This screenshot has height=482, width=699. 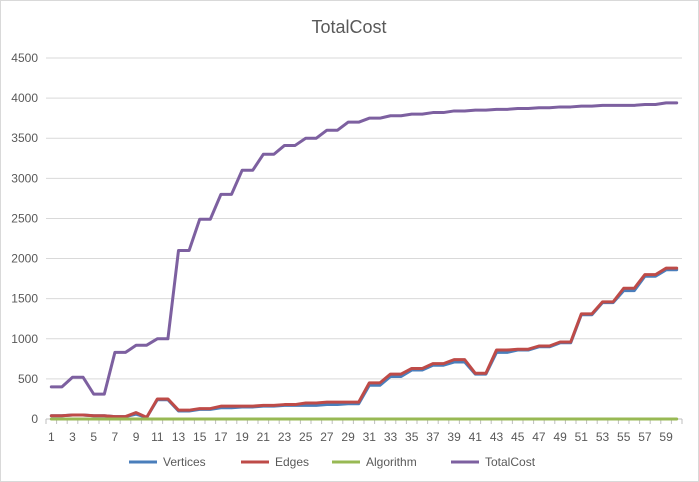 I want to click on x-tick-label: 37, so click(x=433, y=437).